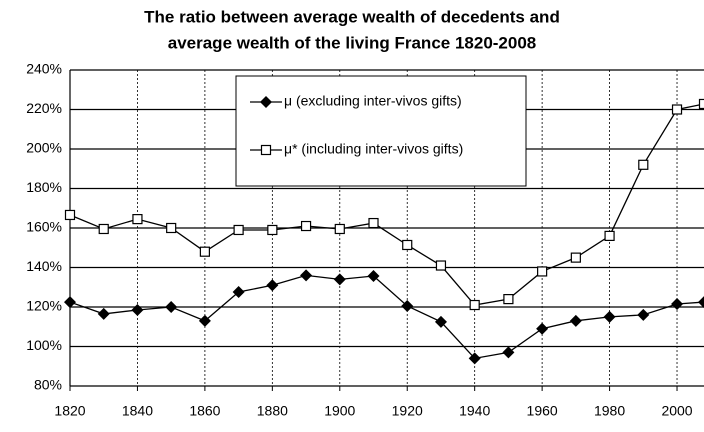 The width and height of the screenshot is (704, 432). I want to click on x-tick-label: 1820, so click(69, 411).